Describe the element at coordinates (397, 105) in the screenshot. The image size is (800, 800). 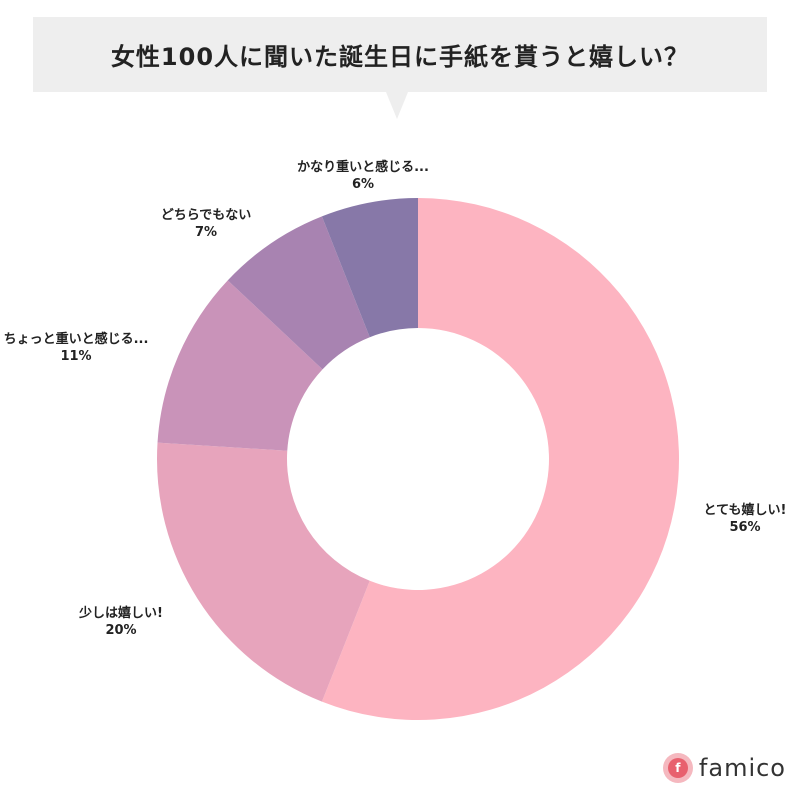
I see `title-bubble-tail` at that location.